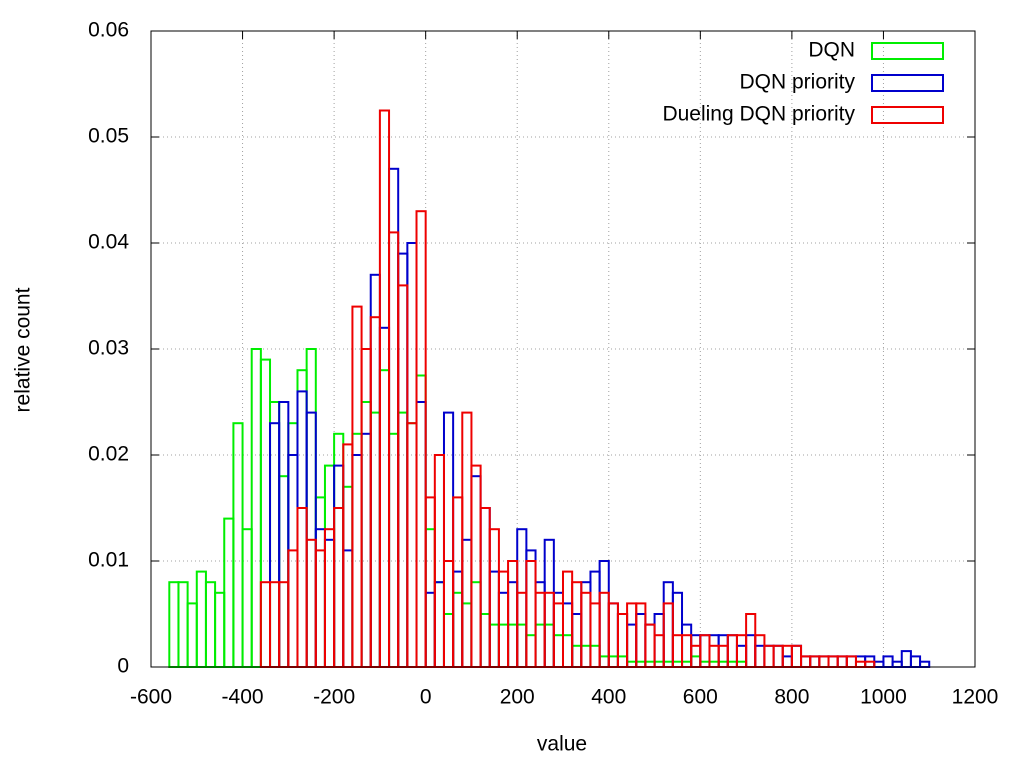  I want to click on x-tick-label: 200, so click(517, 697).